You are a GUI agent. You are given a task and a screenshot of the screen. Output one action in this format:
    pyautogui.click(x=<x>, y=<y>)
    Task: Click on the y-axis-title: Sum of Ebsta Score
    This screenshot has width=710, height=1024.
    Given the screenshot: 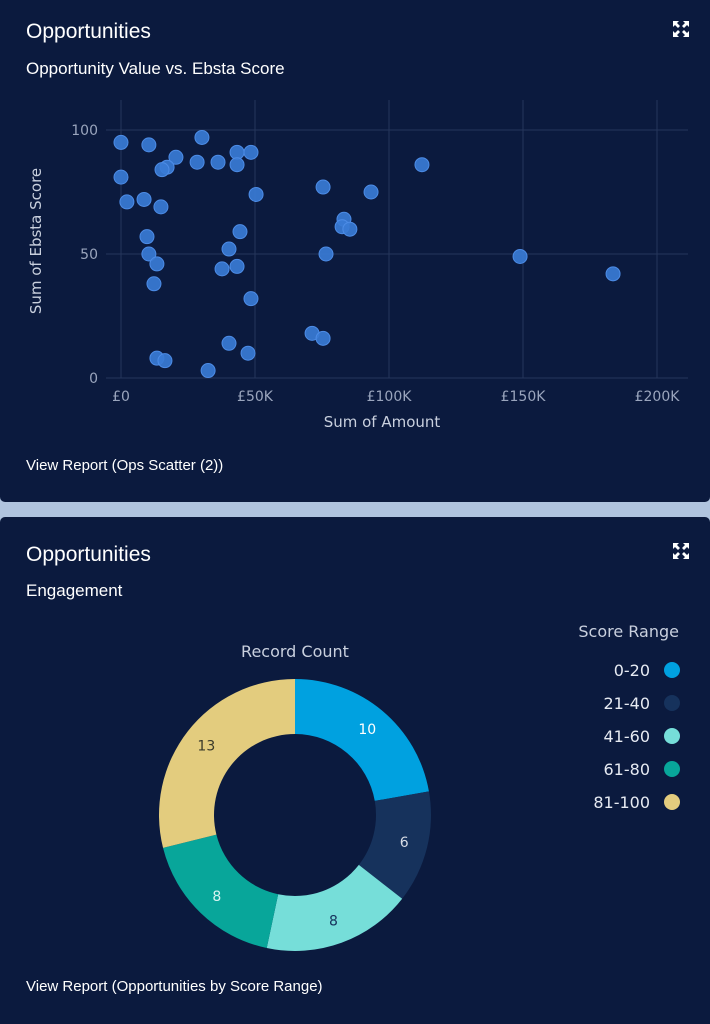 What is the action you would take?
    pyautogui.click(x=36, y=241)
    